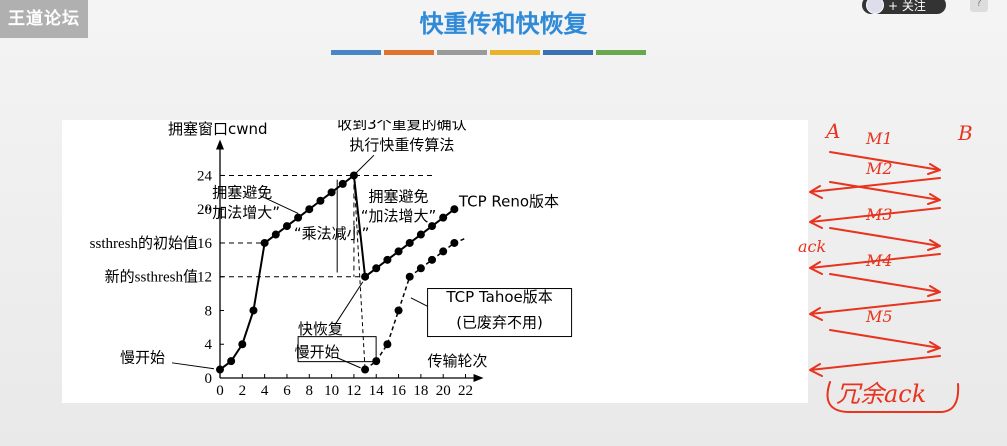  I want to click on x-tick-label: 18, so click(420, 391).